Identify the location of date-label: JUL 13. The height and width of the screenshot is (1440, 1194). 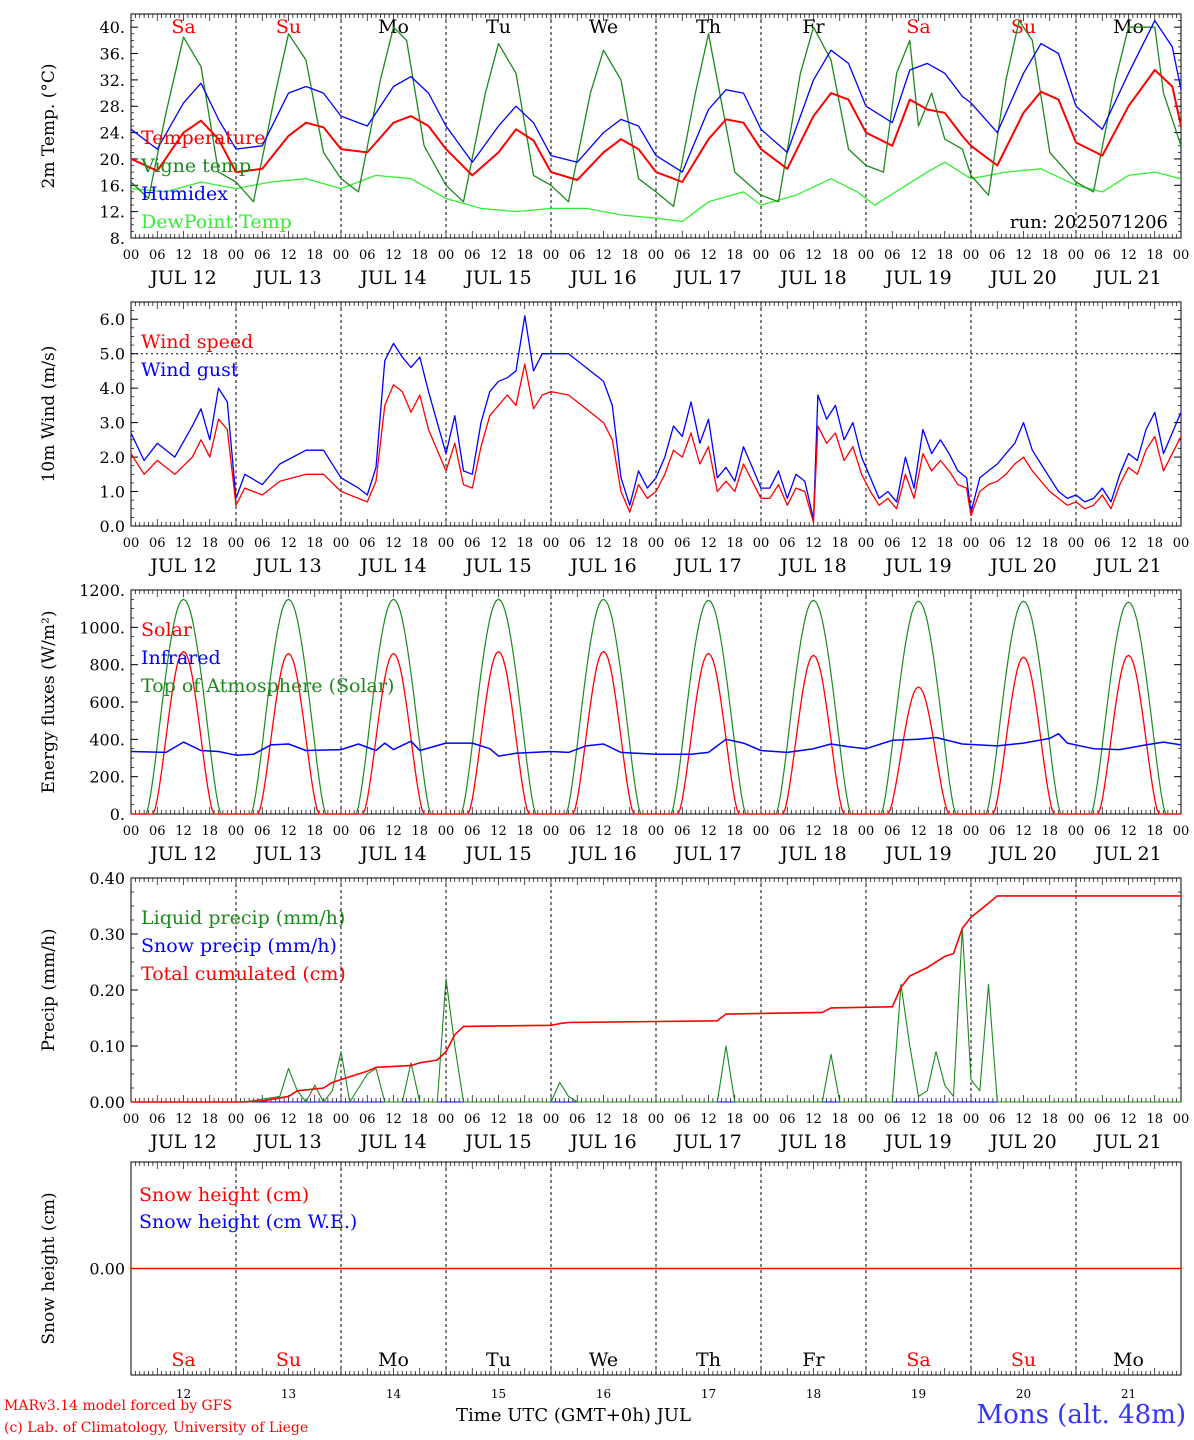
(287, 1142).